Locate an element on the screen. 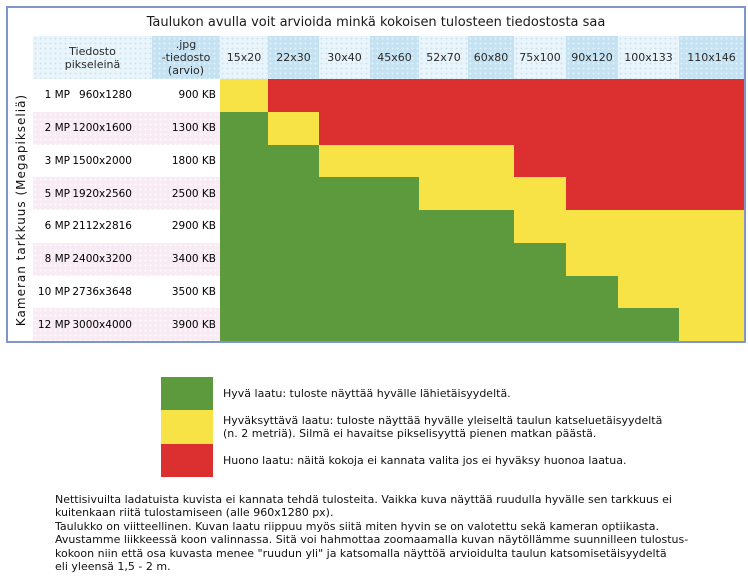  pixels-cell: 2736x3648 is located at coordinates (102, 291).